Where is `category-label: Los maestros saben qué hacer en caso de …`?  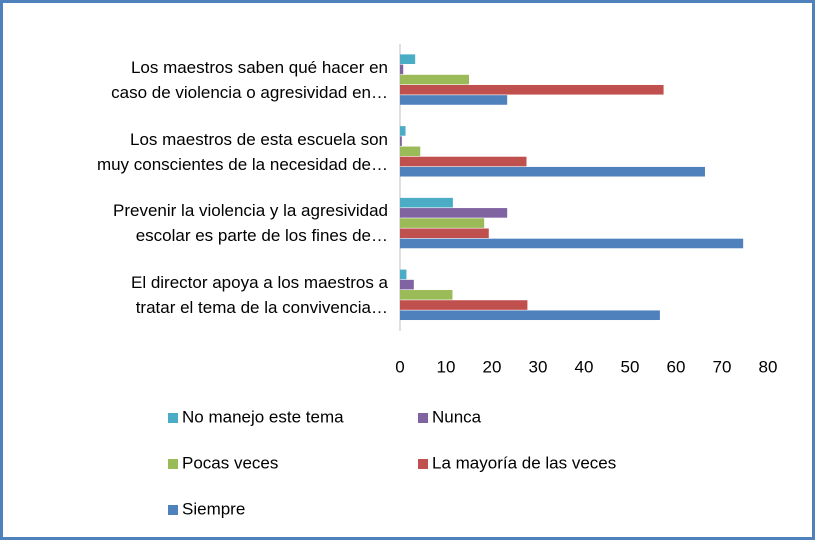 category-label: Los maestros saben qué hacer en caso de … is located at coordinates (249, 79).